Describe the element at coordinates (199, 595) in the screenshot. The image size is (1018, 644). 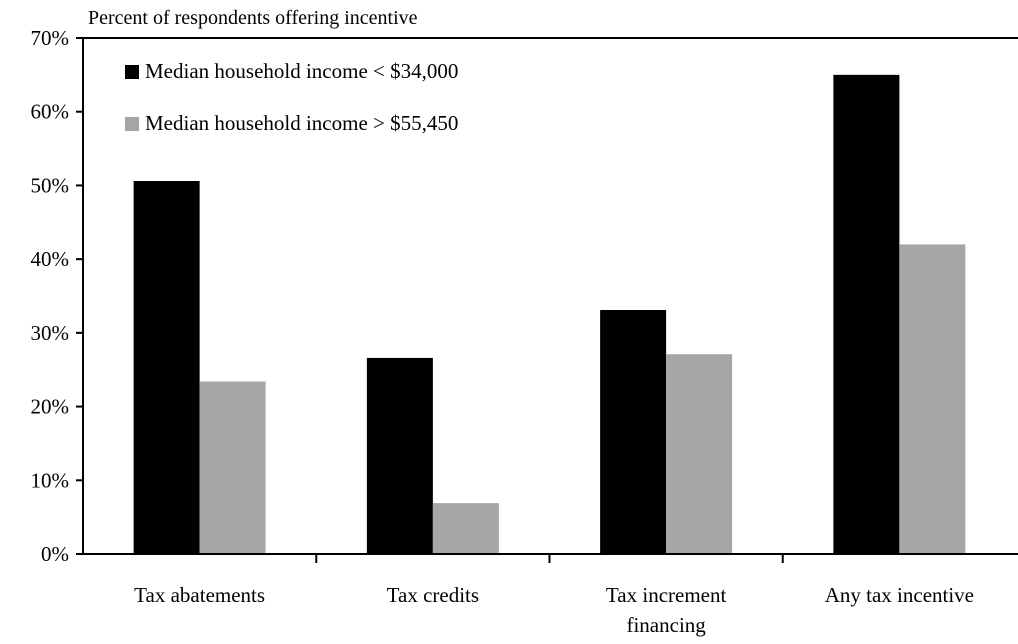
I see `x-category-label: Tax abatements` at that location.